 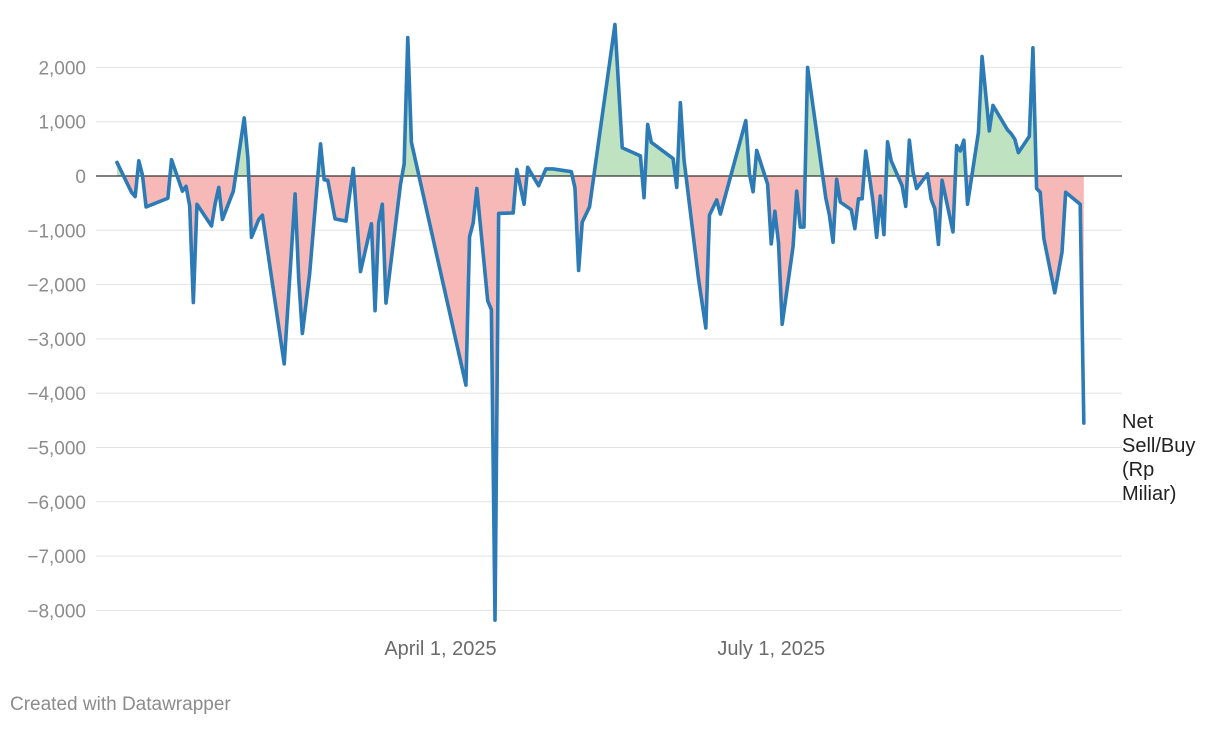 What do you see at coordinates (120, 704) in the screenshot?
I see `datawrapper-credit: Created with Datawrapper` at bounding box center [120, 704].